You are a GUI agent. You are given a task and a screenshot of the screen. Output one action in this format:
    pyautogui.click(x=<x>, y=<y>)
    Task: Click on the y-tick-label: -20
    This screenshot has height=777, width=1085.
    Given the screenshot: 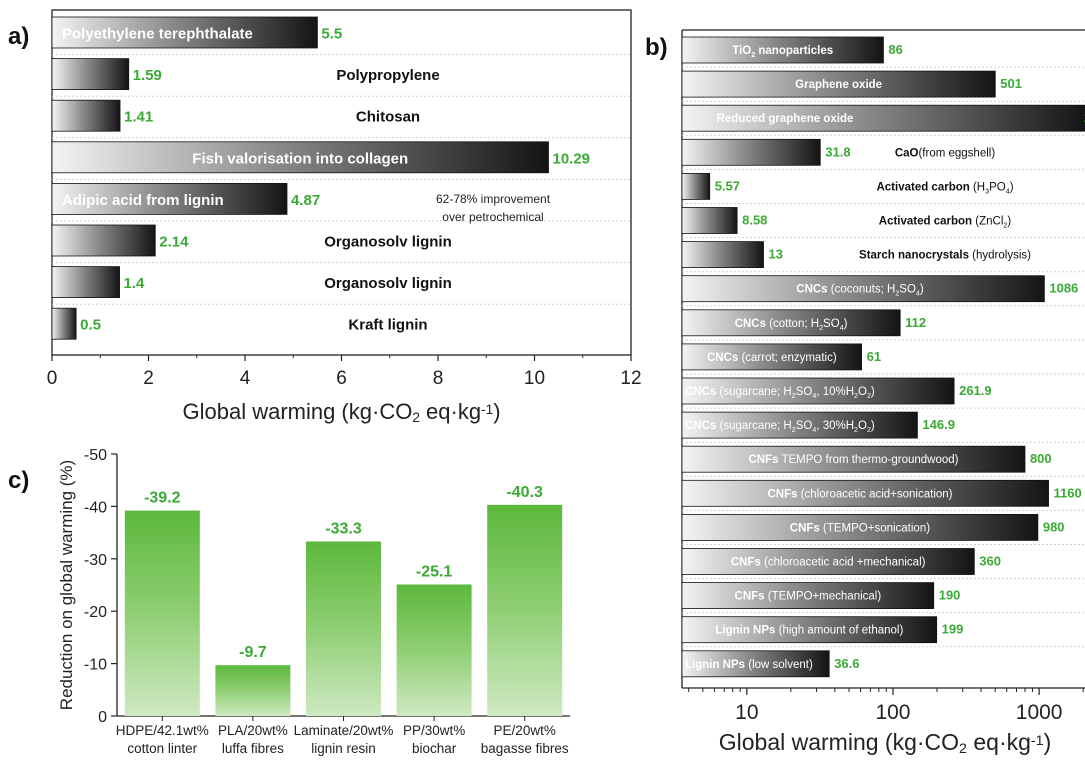 What is the action you would take?
    pyautogui.click(x=95, y=612)
    